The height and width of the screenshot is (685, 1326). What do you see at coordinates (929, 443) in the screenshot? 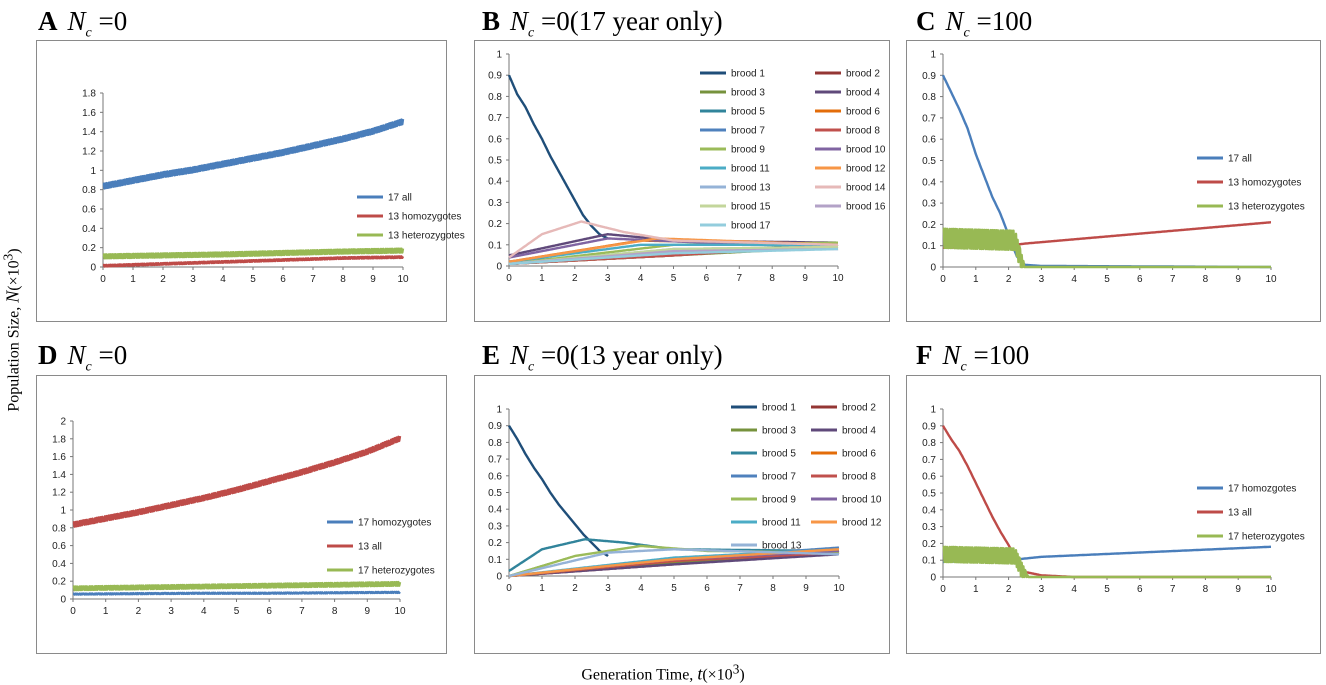
I see `y-tick-label: 0.8` at bounding box center [929, 443].